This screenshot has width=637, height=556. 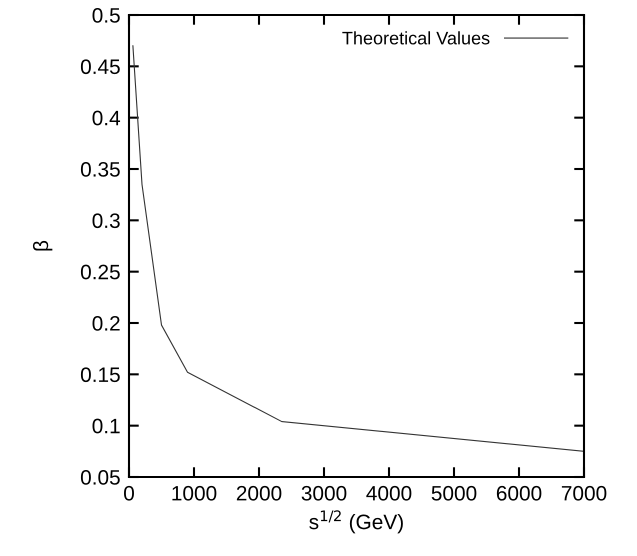 What do you see at coordinates (100, 169) in the screenshot?
I see `y-tick-label: 0.35` at bounding box center [100, 169].